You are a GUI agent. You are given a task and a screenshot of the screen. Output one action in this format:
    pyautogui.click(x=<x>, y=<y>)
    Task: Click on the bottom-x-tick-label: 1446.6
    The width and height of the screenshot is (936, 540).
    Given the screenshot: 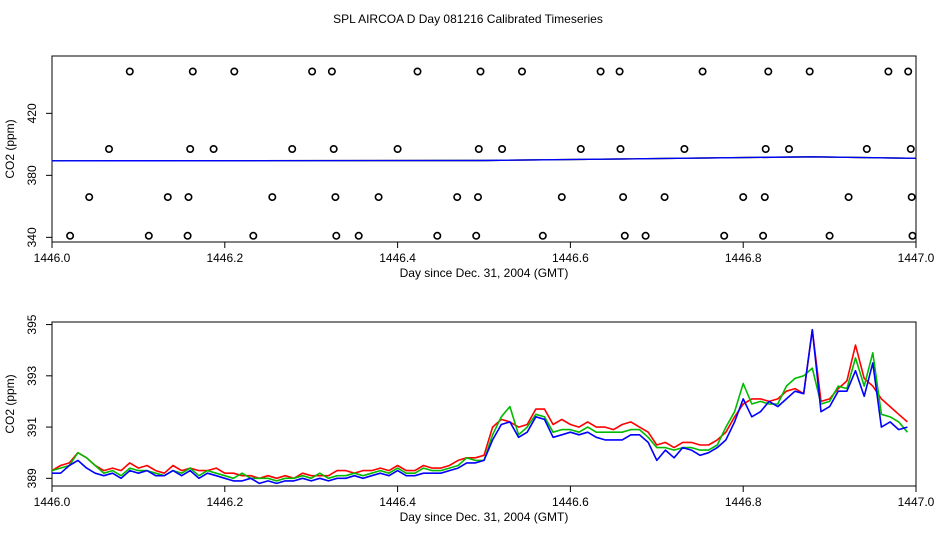 What is the action you would take?
    pyautogui.click(x=570, y=502)
    